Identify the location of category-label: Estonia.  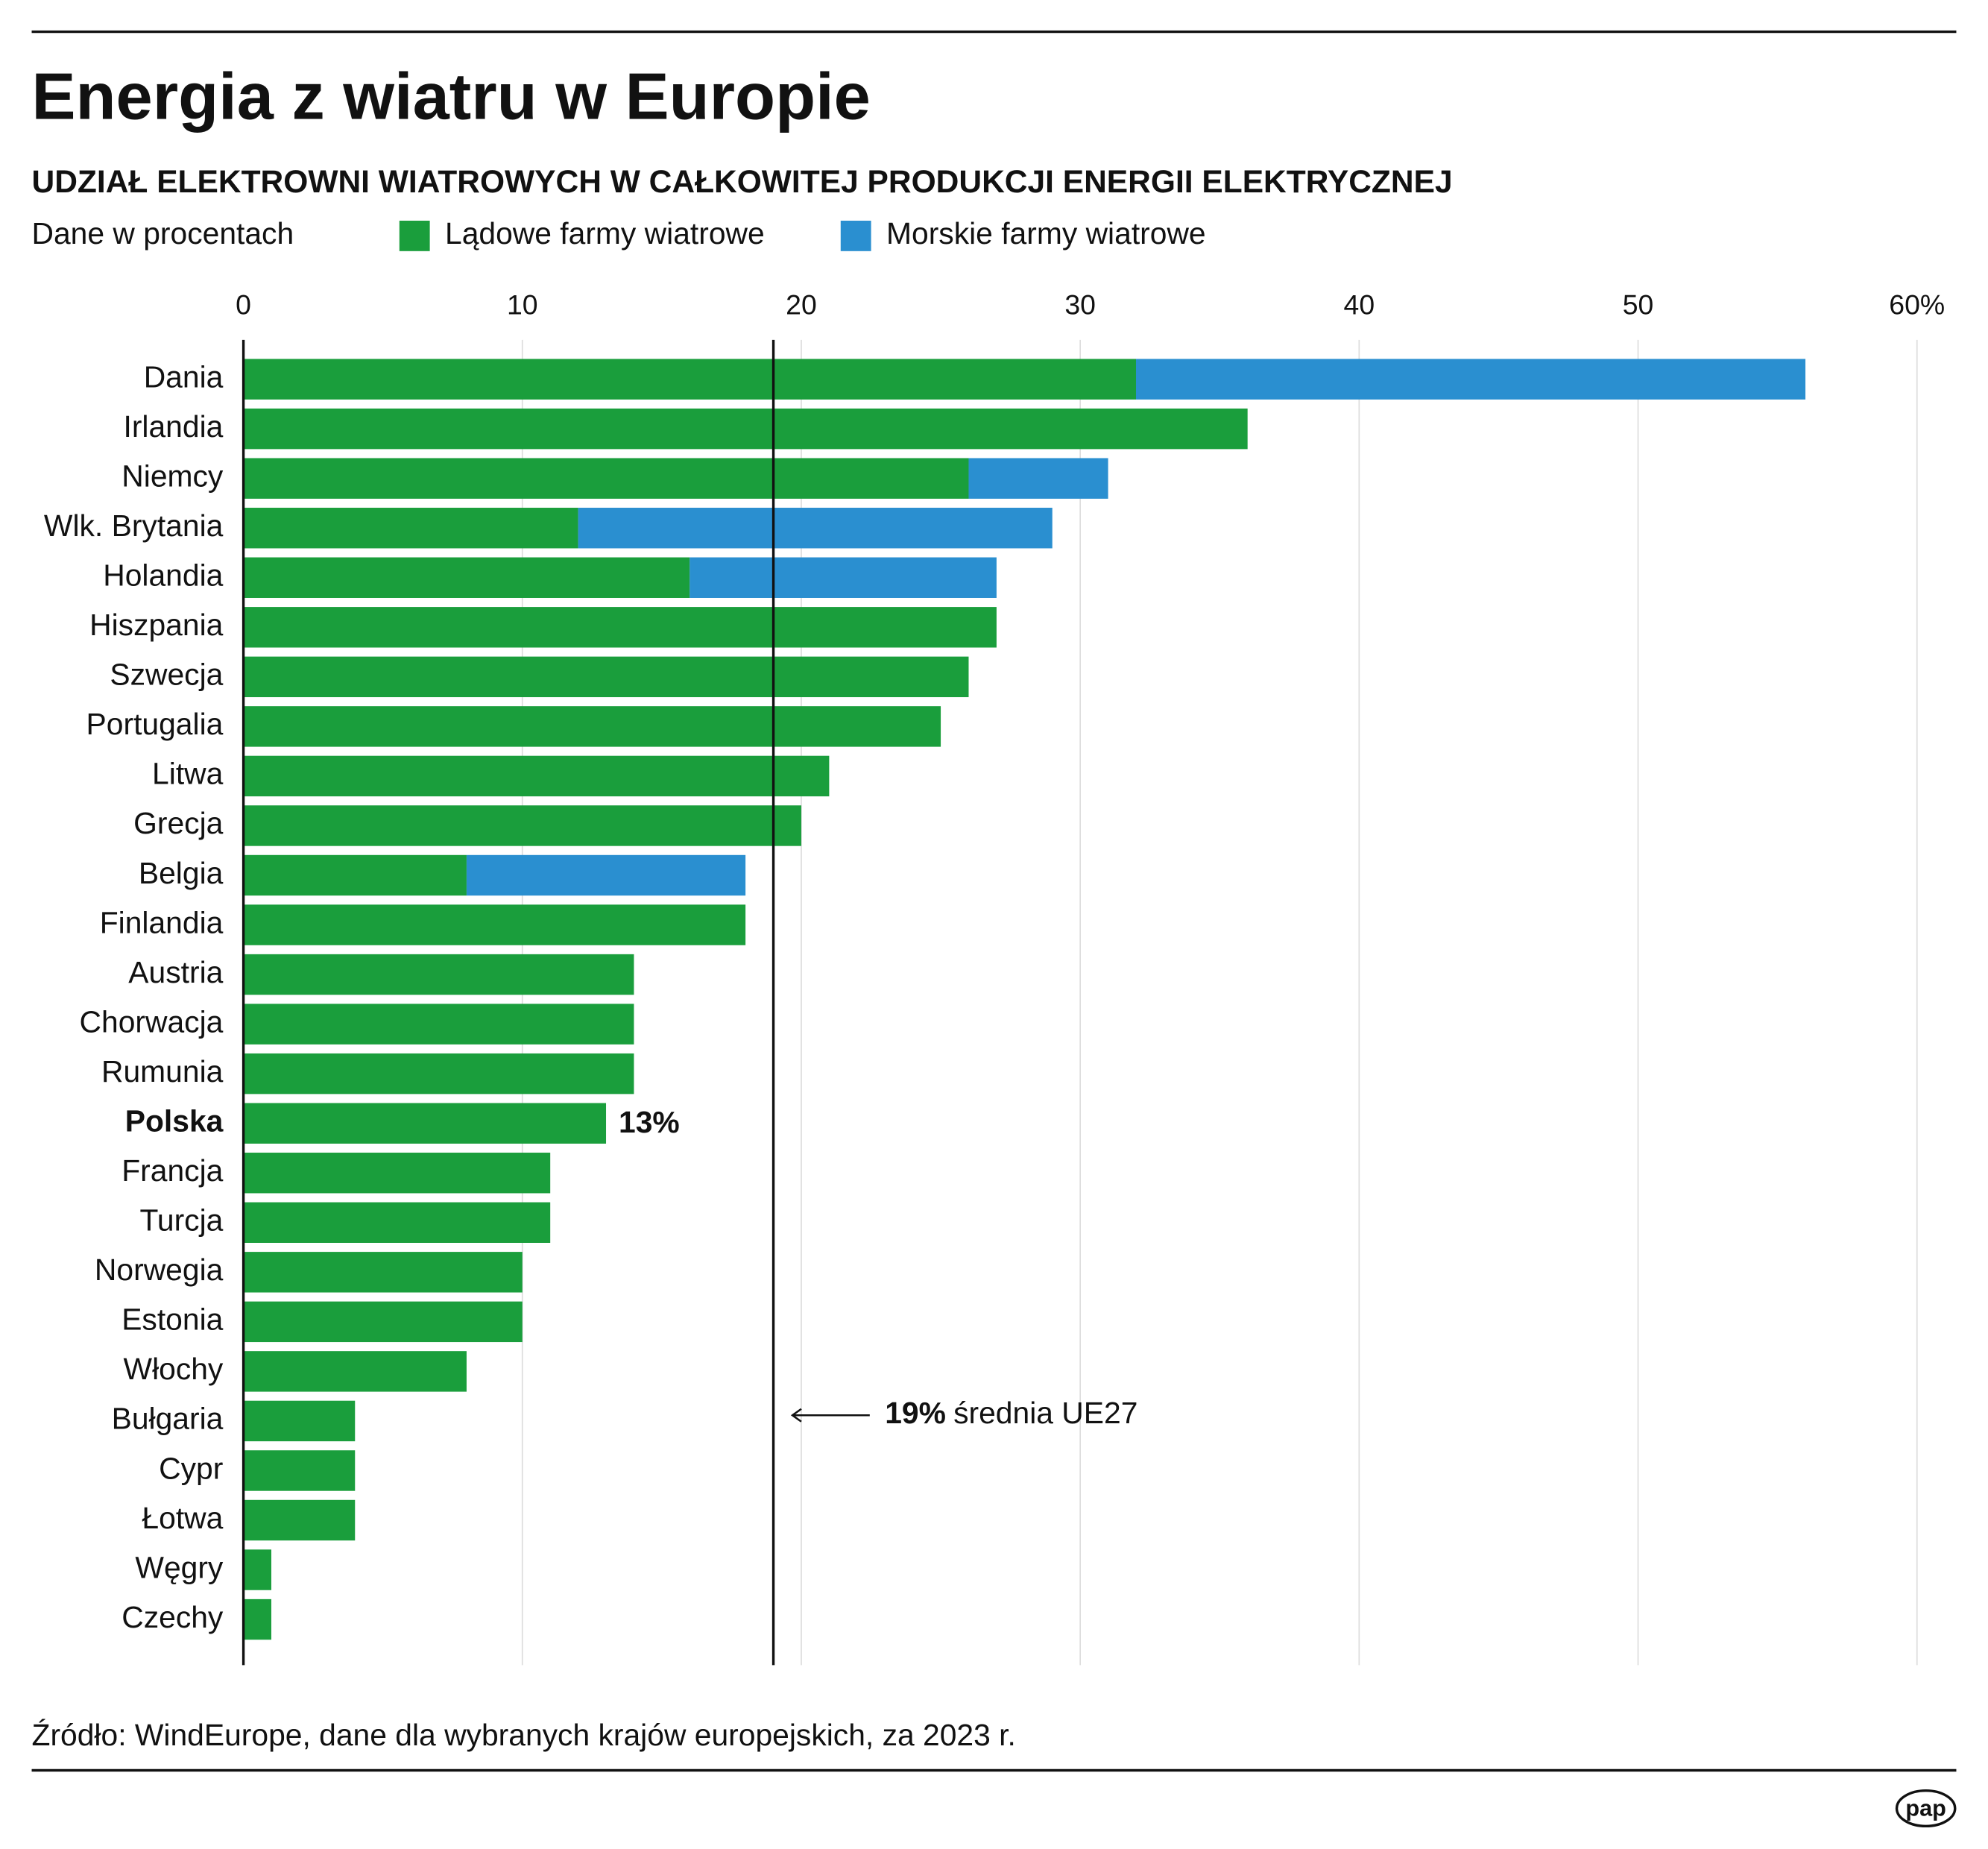
(173, 1320).